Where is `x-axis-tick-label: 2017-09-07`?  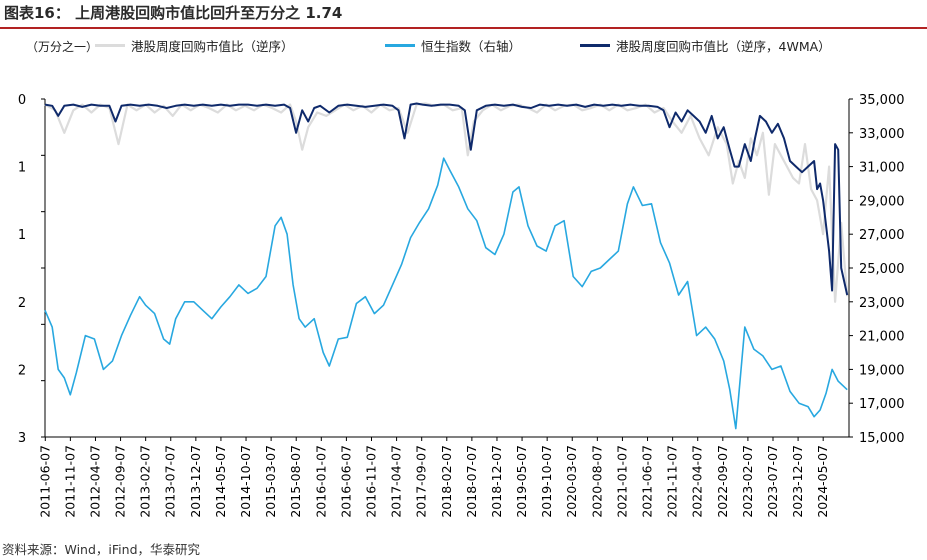 x-axis-tick-label: 2017-09-07 is located at coordinates (421, 481).